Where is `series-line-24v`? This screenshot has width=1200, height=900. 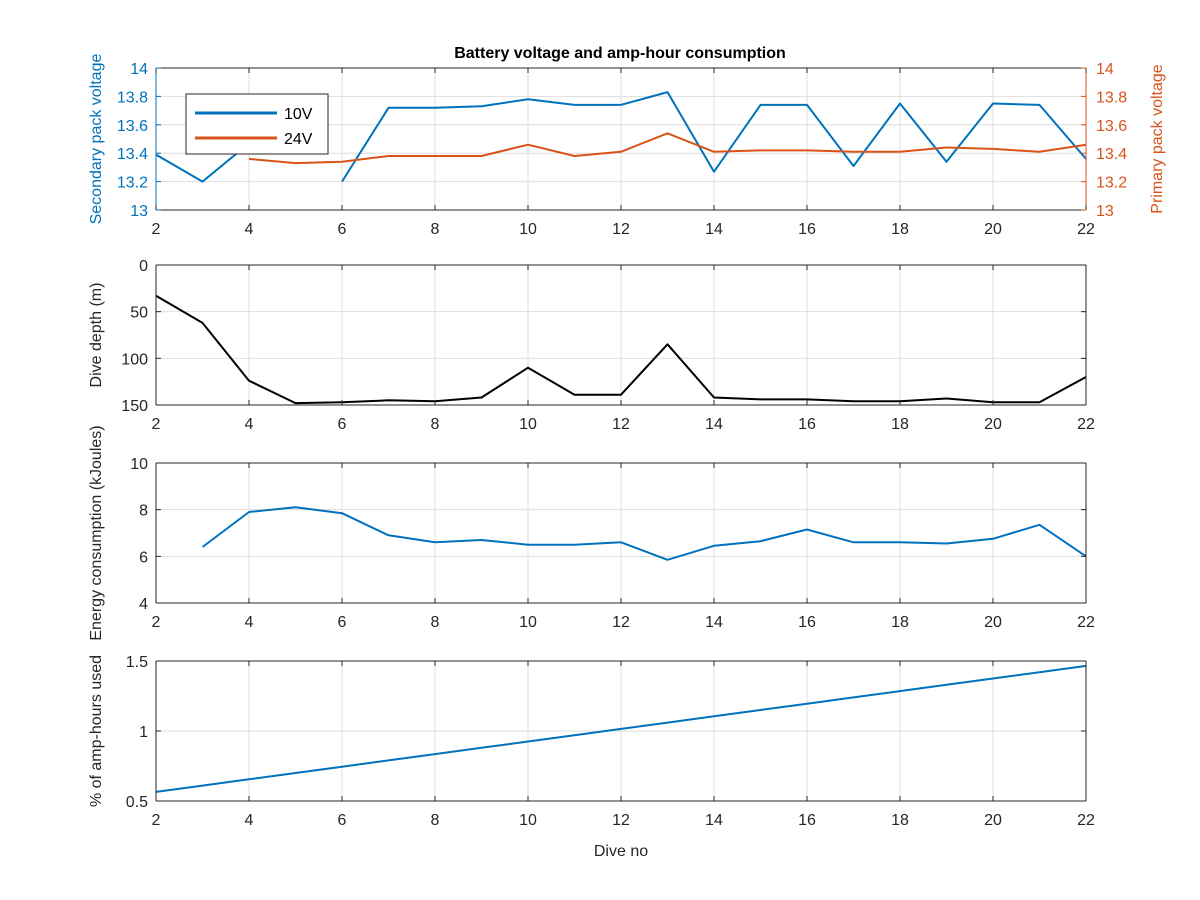 series-line-24v is located at coordinates (667, 148).